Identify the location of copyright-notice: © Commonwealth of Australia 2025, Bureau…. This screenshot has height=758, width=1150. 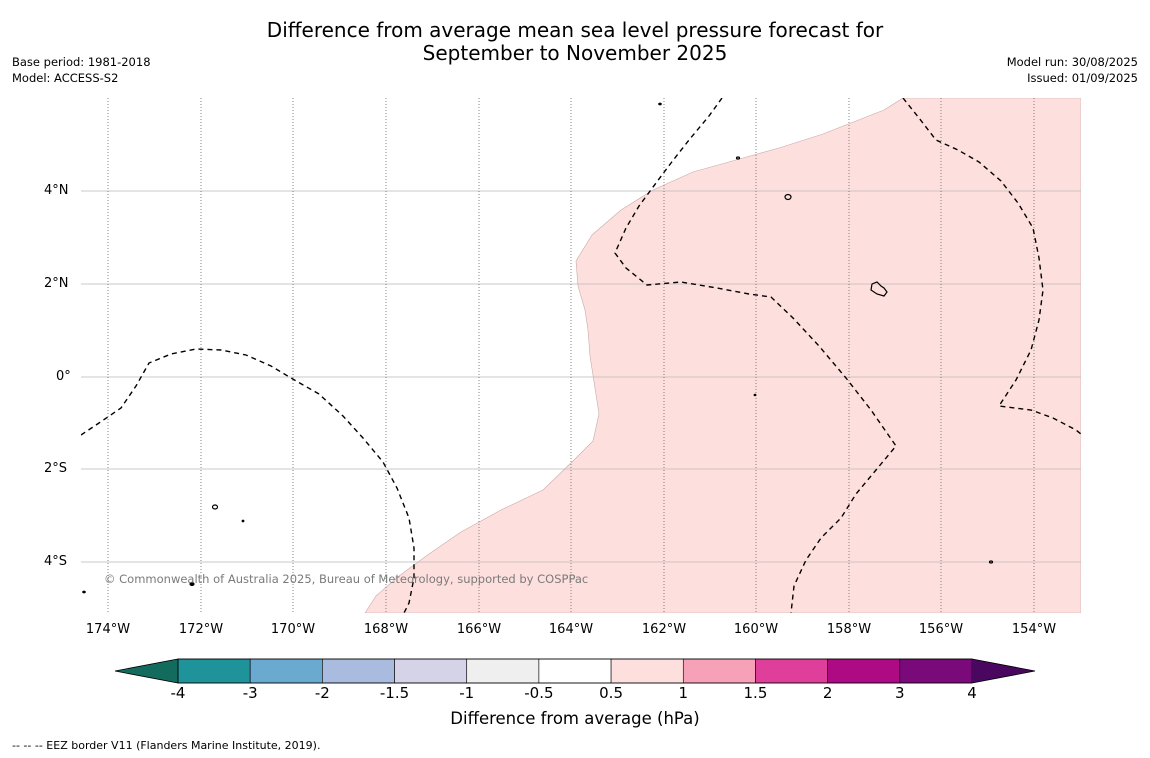
(346, 579).